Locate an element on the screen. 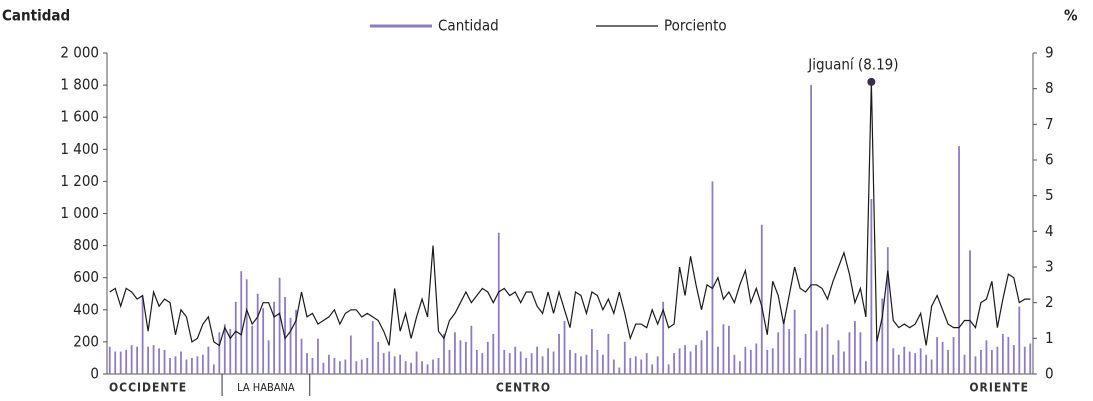  legend-label: Porciento is located at coordinates (695, 26).